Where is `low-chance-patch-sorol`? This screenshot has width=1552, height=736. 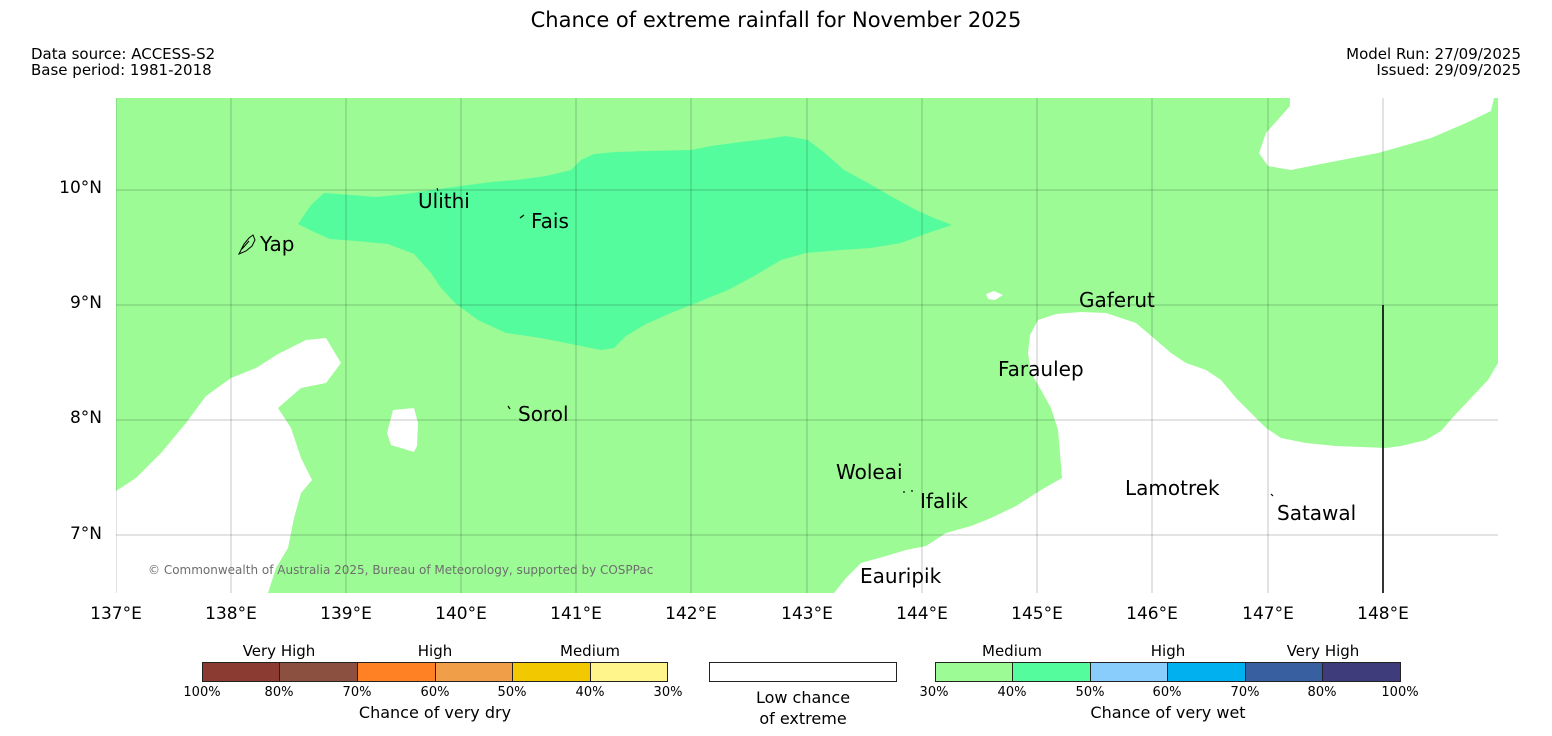 low-chance-patch-sorol is located at coordinates (402, 430).